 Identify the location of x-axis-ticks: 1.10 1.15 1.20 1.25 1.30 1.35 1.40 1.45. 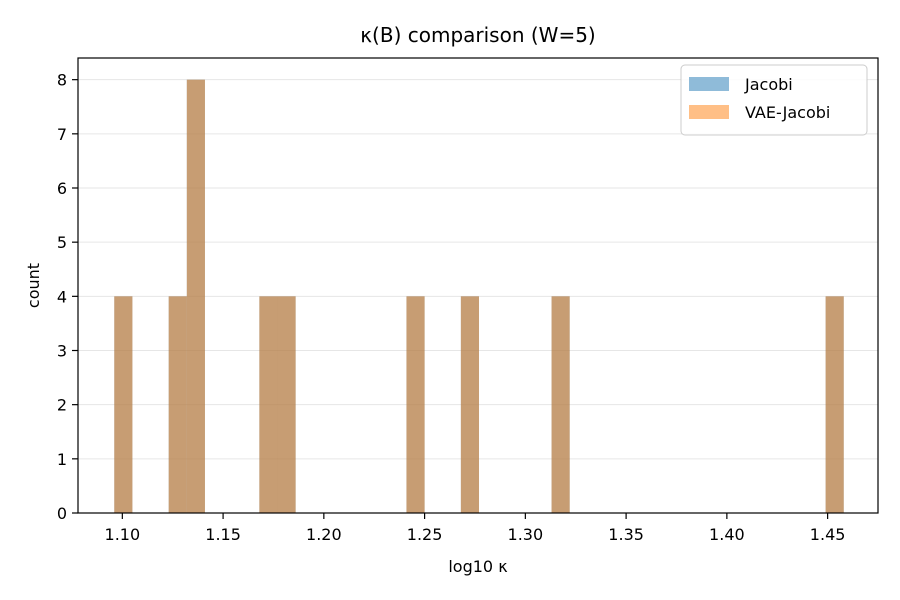
(475, 528).